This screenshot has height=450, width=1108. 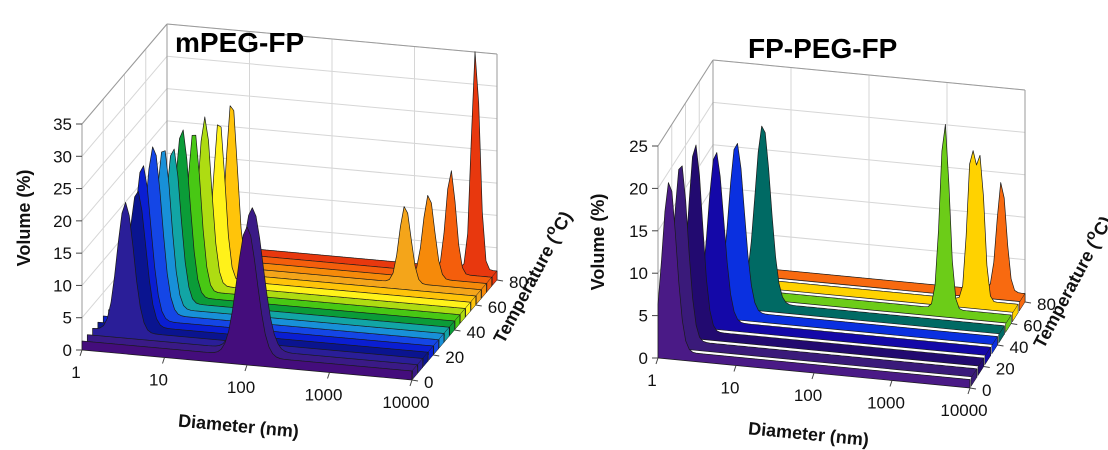 I want to click on chart-title: mPEG-FP, so click(x=239, y=42).